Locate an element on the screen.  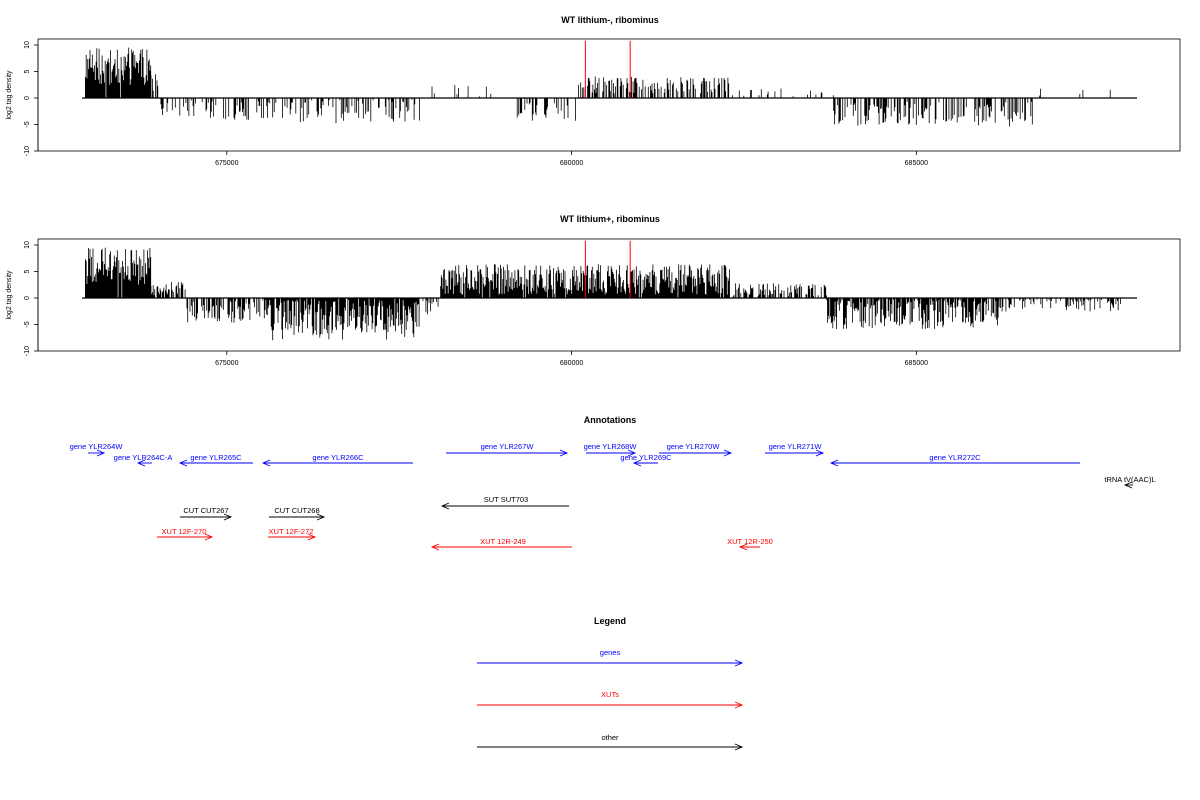
panel-title: WT lithium-, ribominus is located at coordinates (610, 20).